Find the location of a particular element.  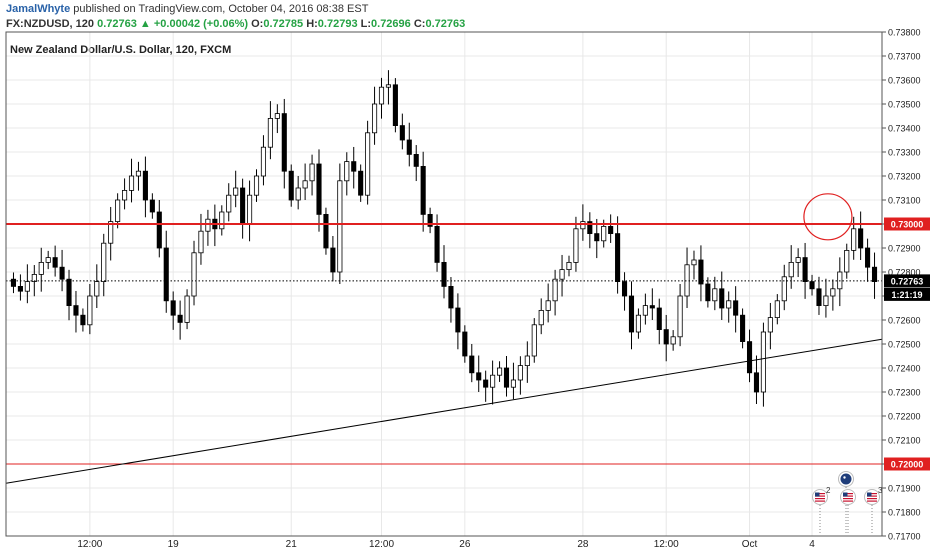

author-link: JamalWhyte is located at coordinates (38, 9).